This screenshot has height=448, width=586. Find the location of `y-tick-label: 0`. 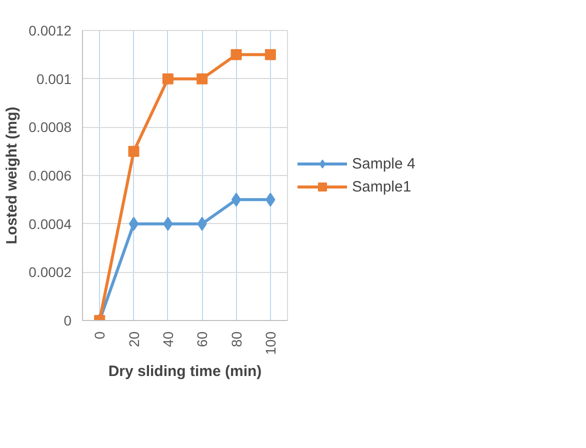

y-tick-label: 0 is located at coordinates (68, 320).